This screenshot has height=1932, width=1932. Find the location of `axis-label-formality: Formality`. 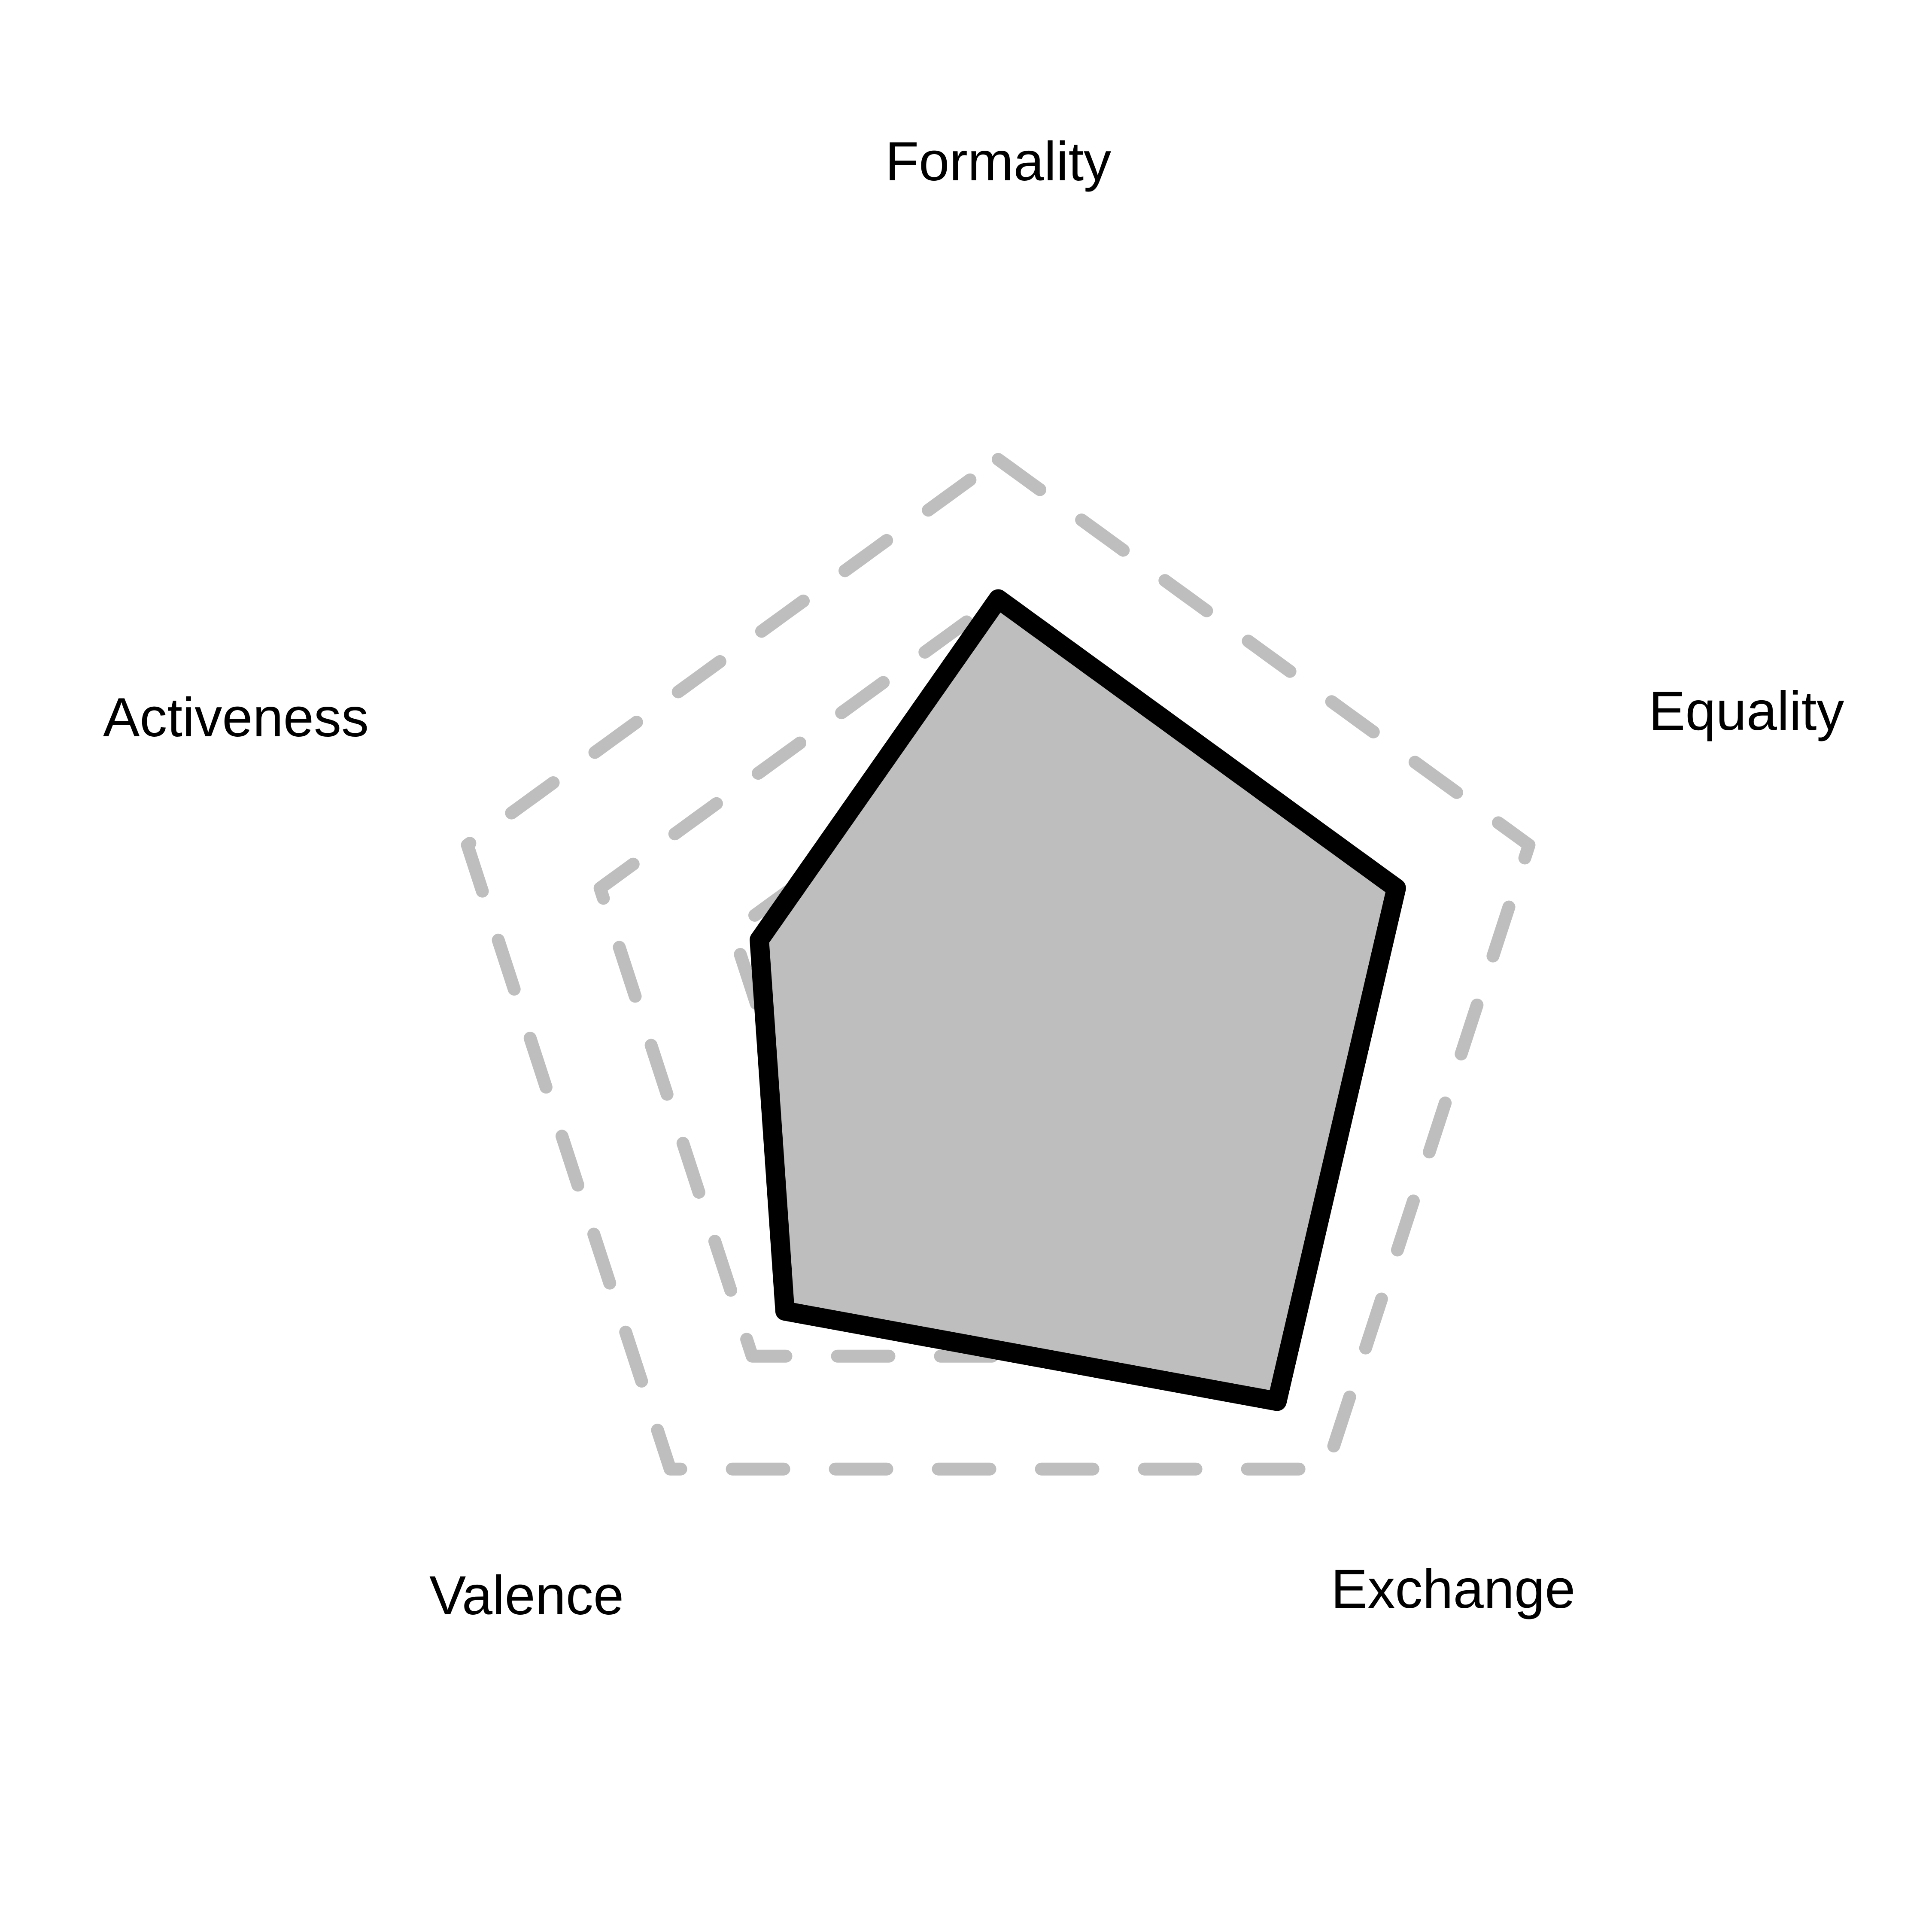

axis-label-formality: Formality is located at coordinates (998, 161).